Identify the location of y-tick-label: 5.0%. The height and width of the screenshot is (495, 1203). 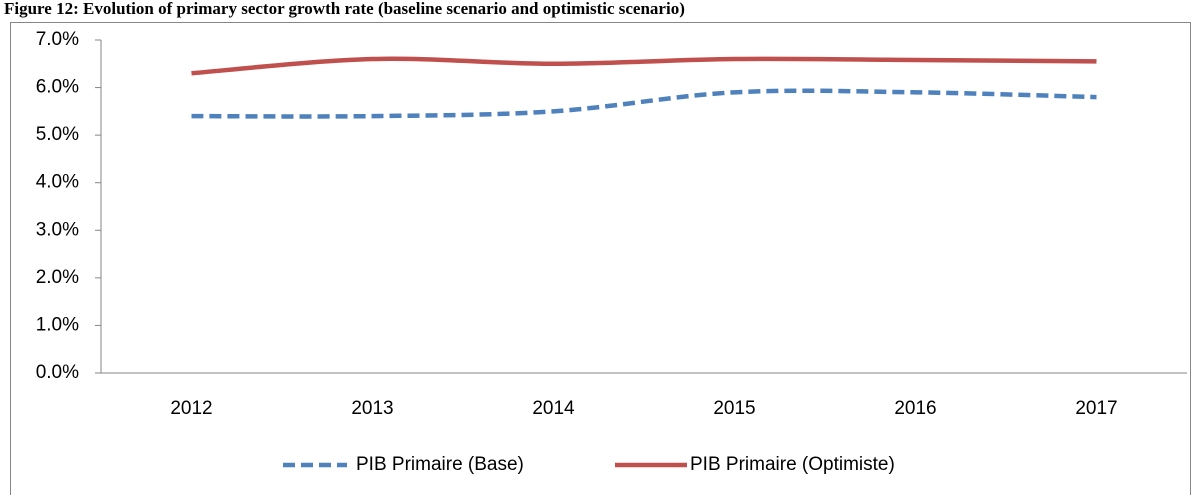
(57, 134).